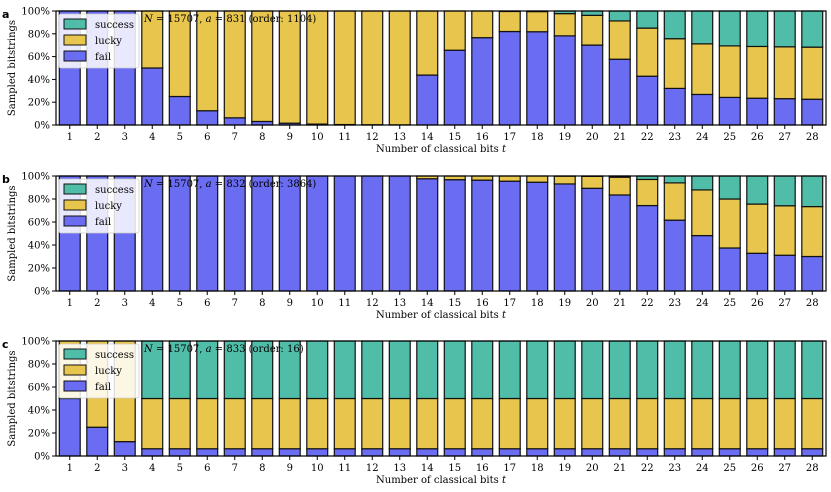 The width and height of the screenshot is (831, 492). I want to click on x-tick-label: 25, so click(729, 303).